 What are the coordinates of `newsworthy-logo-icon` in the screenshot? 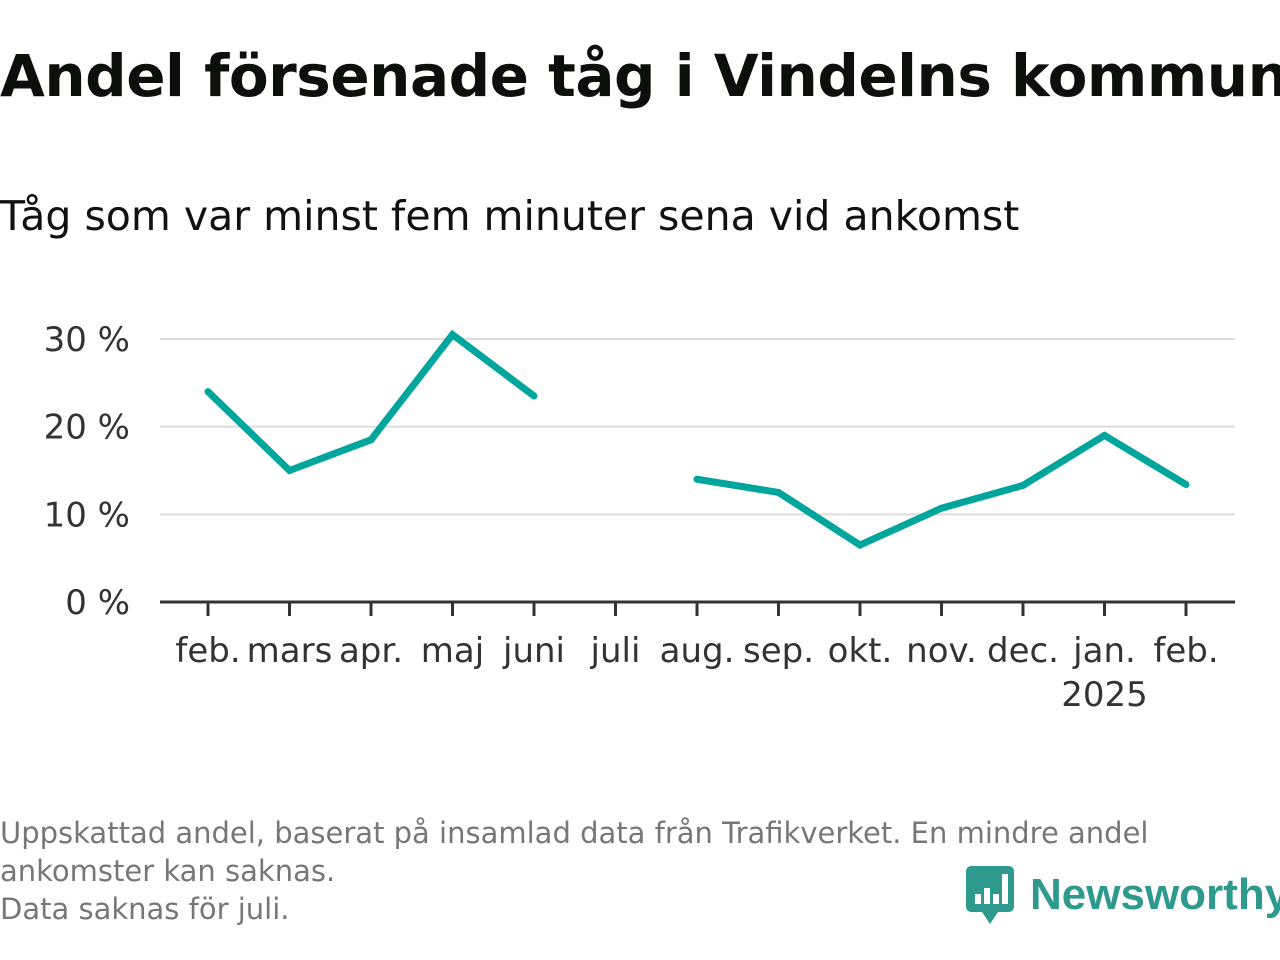 It's located at (990, 895).